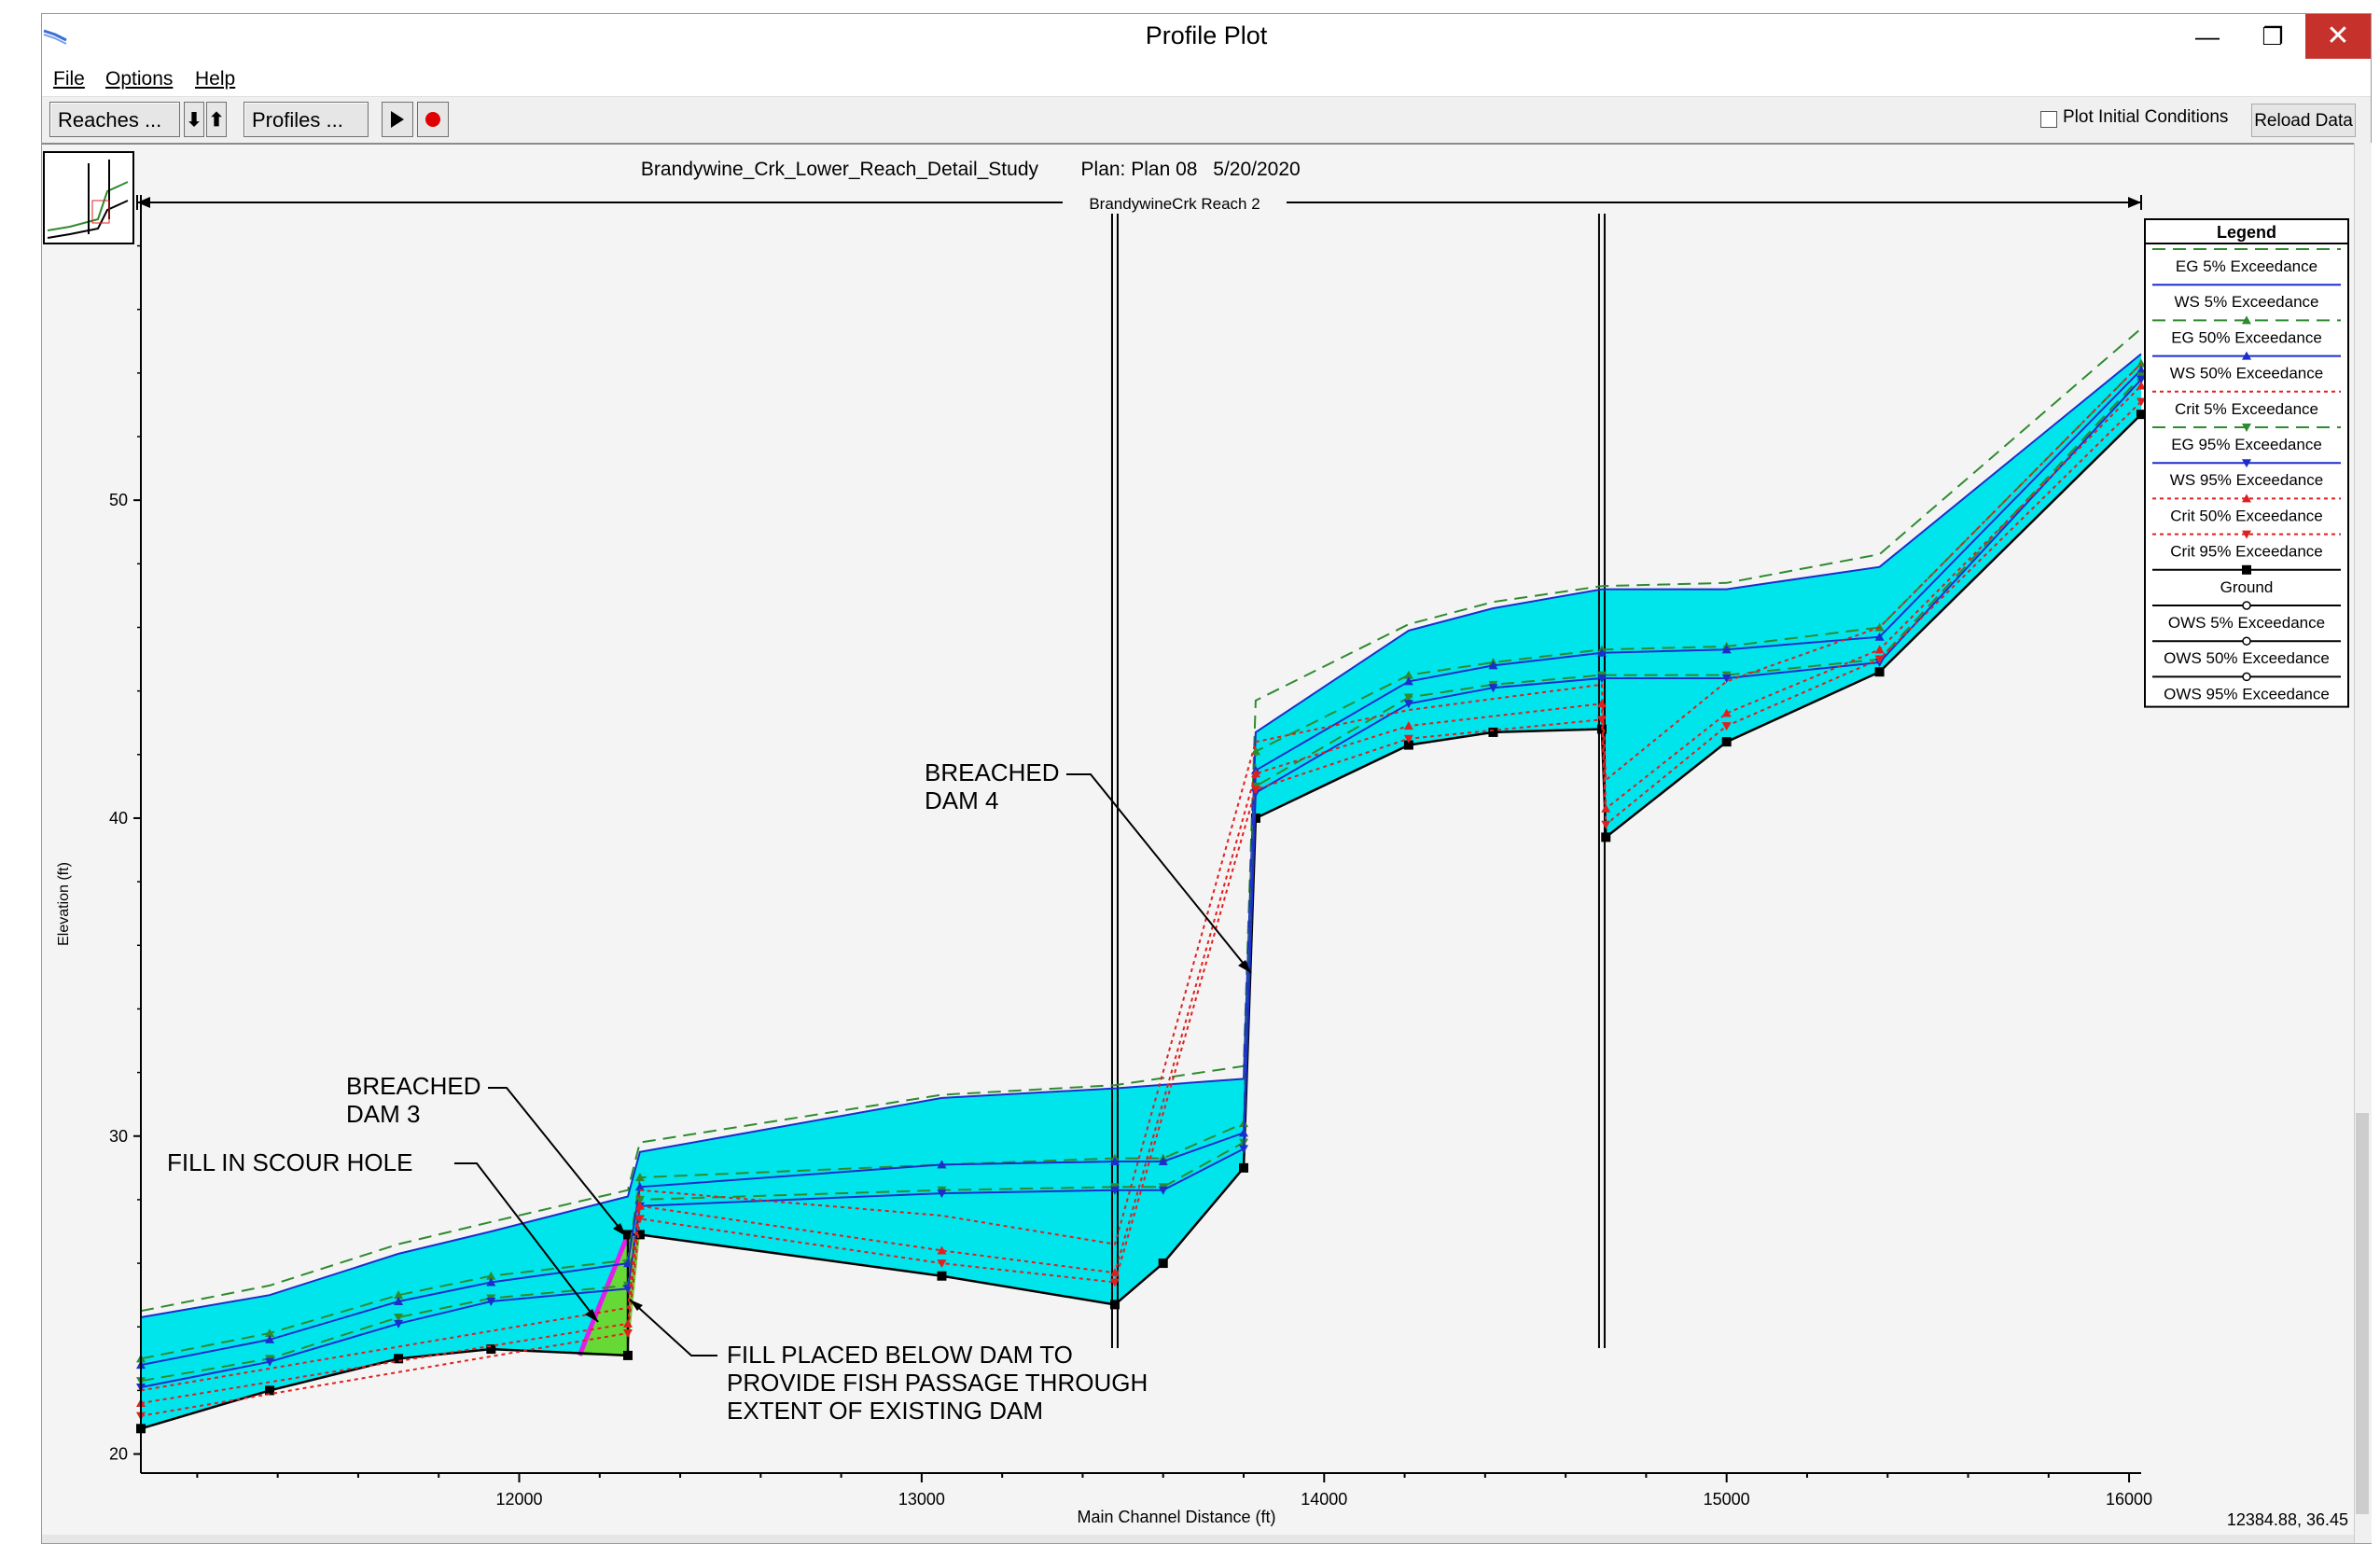  What do you see at coordinates (1088, 866) in the screenshot?
I see `annotation-breached-dam-4: BREACHED DAM 4` at bounding box center [1088, 866].